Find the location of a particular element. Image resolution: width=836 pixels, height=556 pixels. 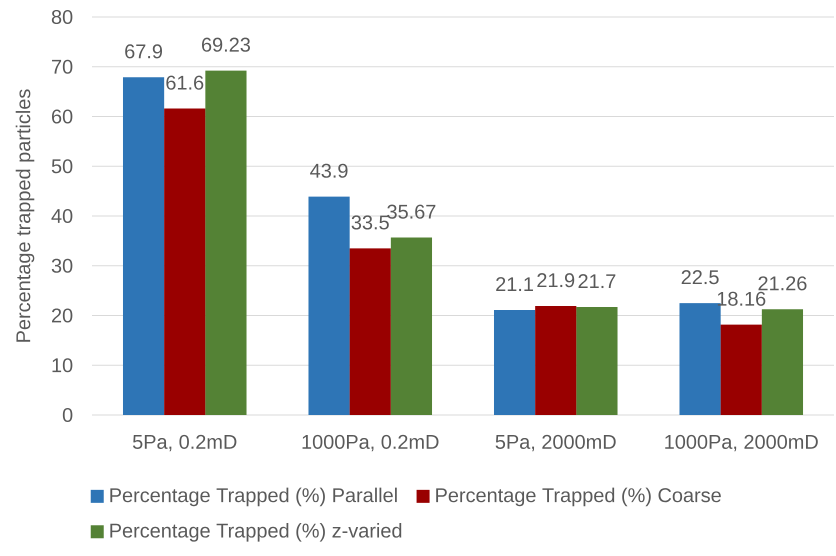

data-label: 21.9 is located at coordinates (555, 280).